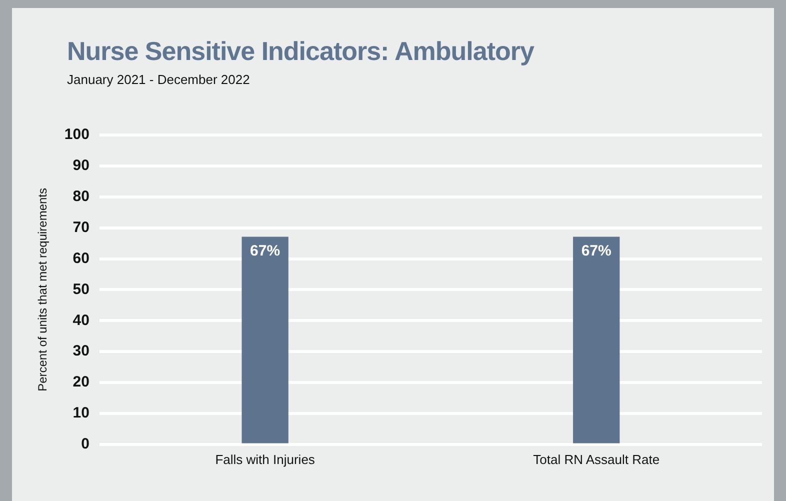 This screenshot has height=501, width=786. What do you see at coordinates (81, 351) in the screenshot?
I see `y-tick-label: 30` at bounding box center [81, 351].